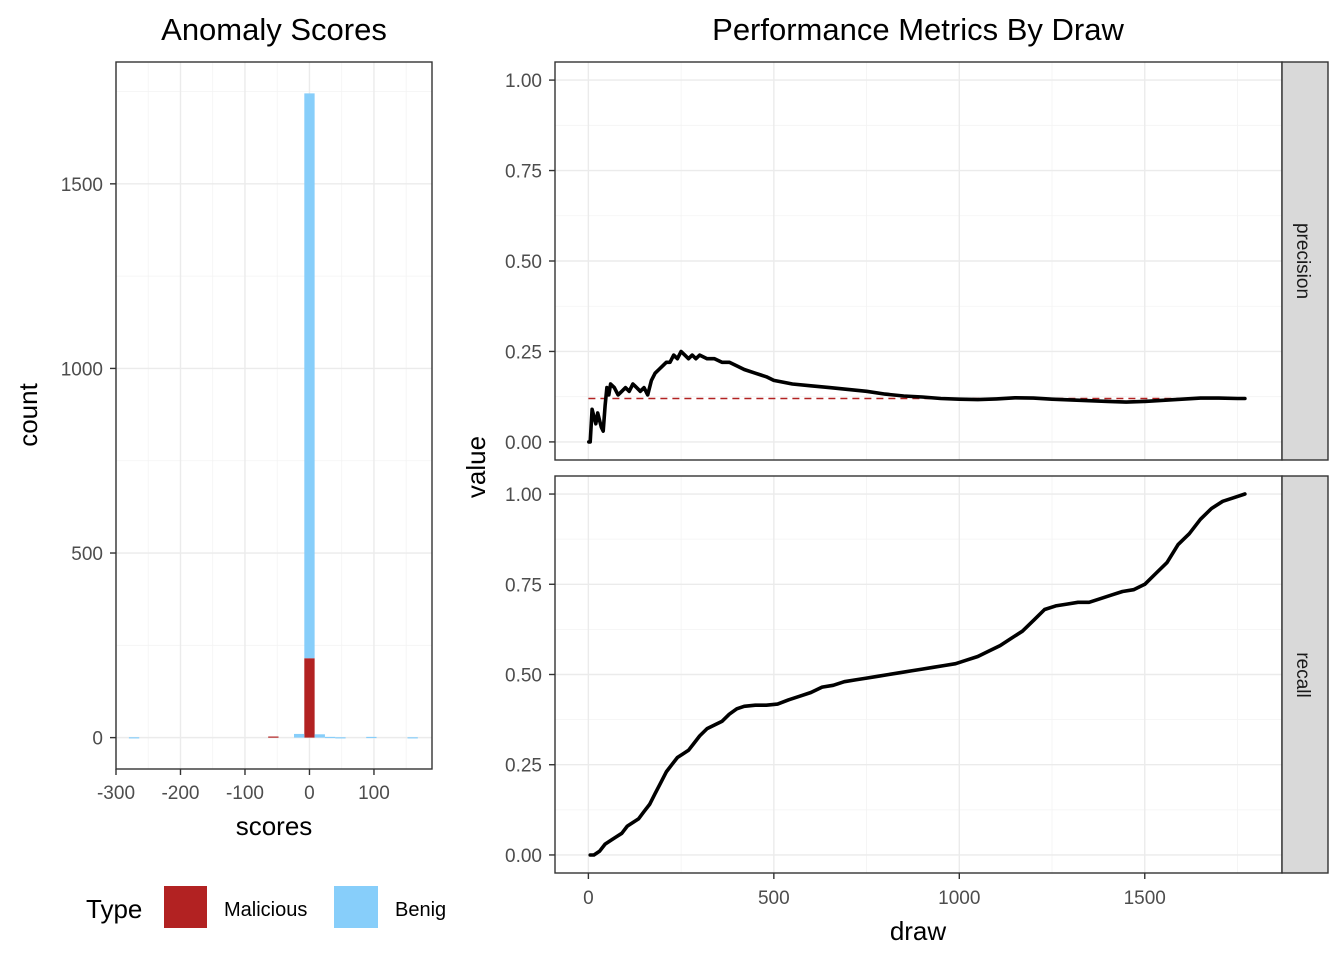  I want to click on x-tick-label: 500, so click(774, 898).